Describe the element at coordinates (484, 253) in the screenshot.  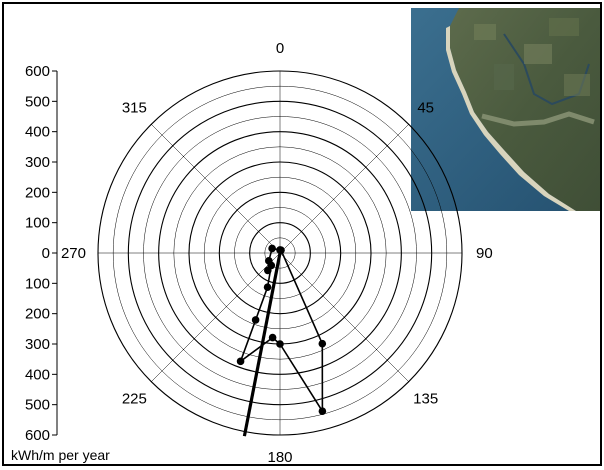
I see `angle-label-90: 90` at that location.